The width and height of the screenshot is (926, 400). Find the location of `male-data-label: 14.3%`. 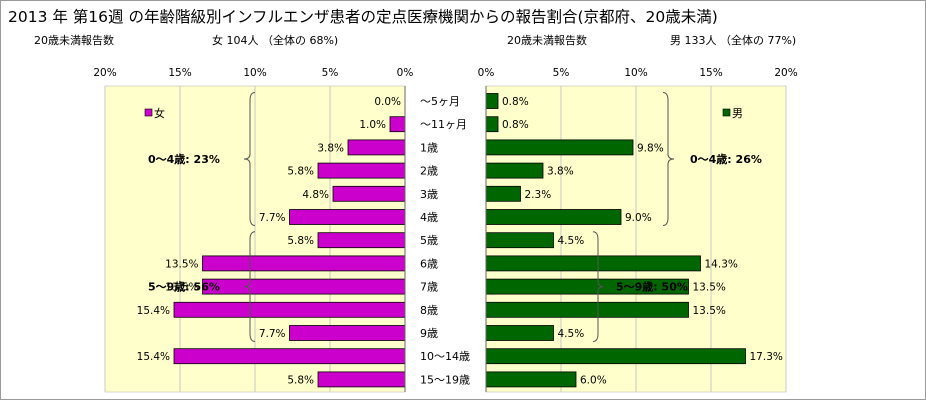

male-data-label: 14.3% is located at coordinates (721, 264).